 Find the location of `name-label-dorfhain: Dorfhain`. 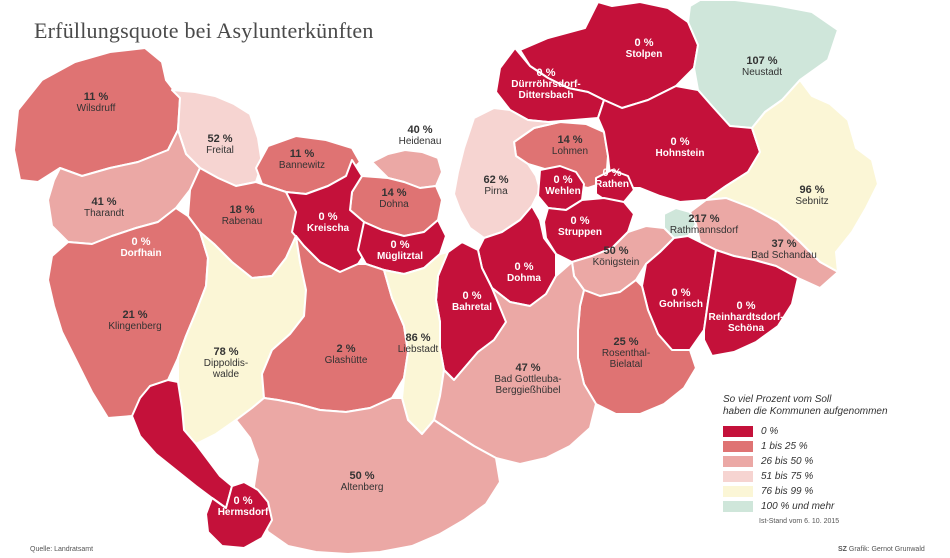

name-label-dorfhain: Dorfhain is located at coordinates (140, 253).